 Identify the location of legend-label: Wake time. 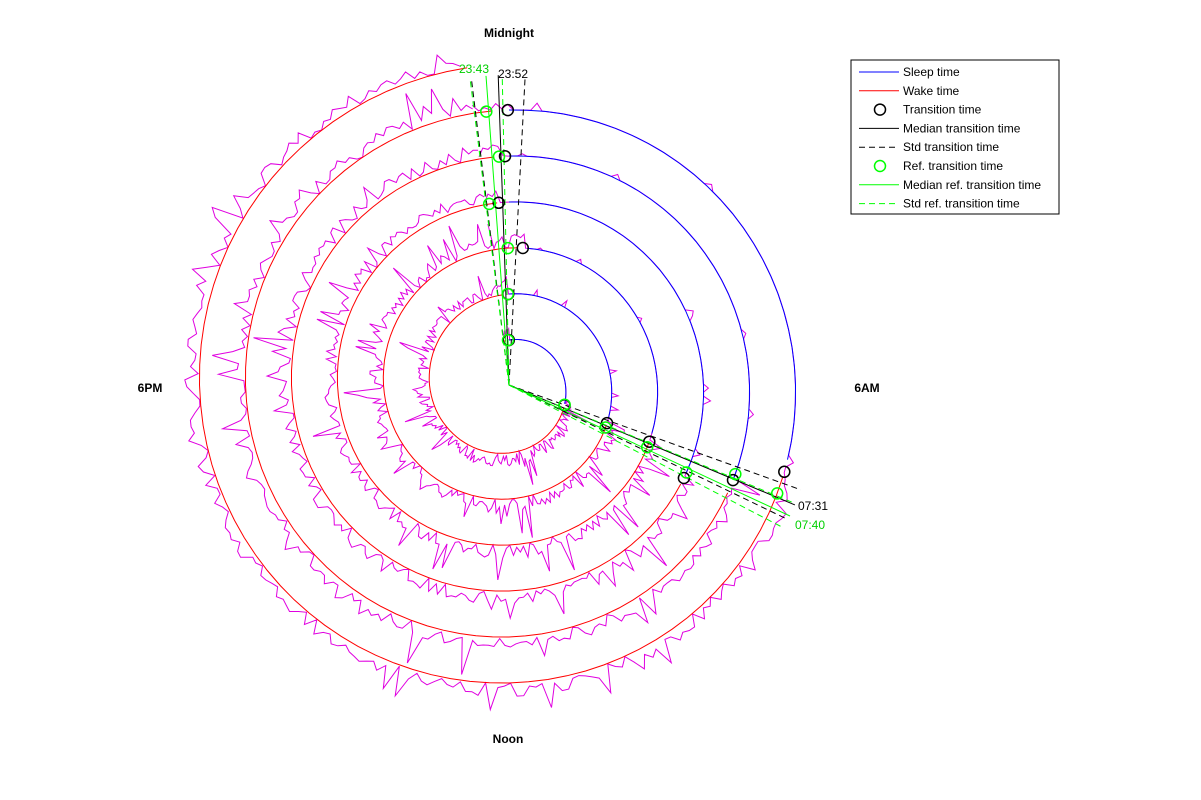
(931, 91).